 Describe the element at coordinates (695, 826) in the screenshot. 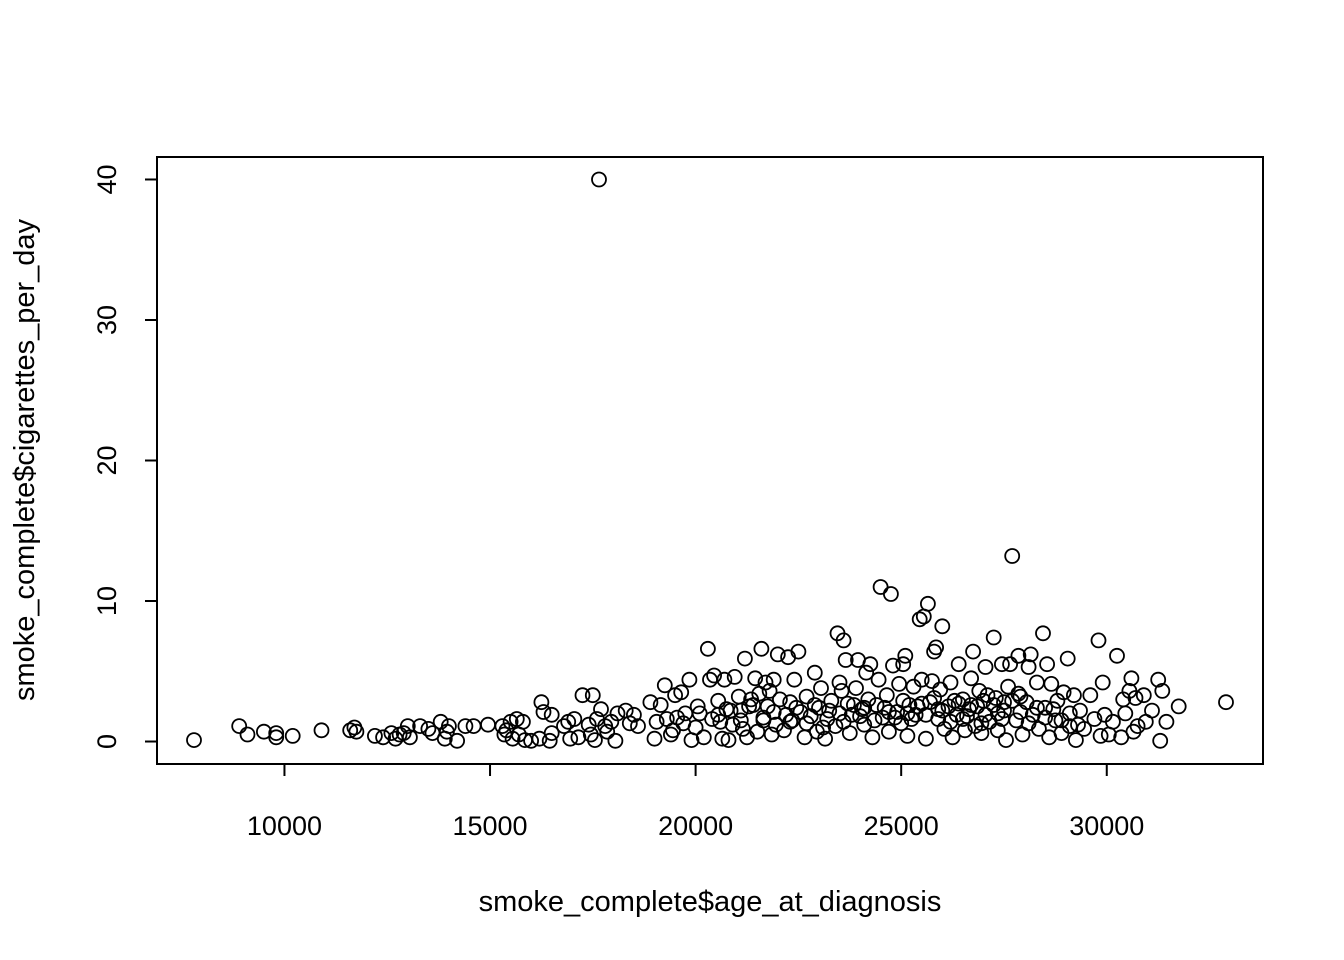

I see `x-tick-label: 20000` at that location.